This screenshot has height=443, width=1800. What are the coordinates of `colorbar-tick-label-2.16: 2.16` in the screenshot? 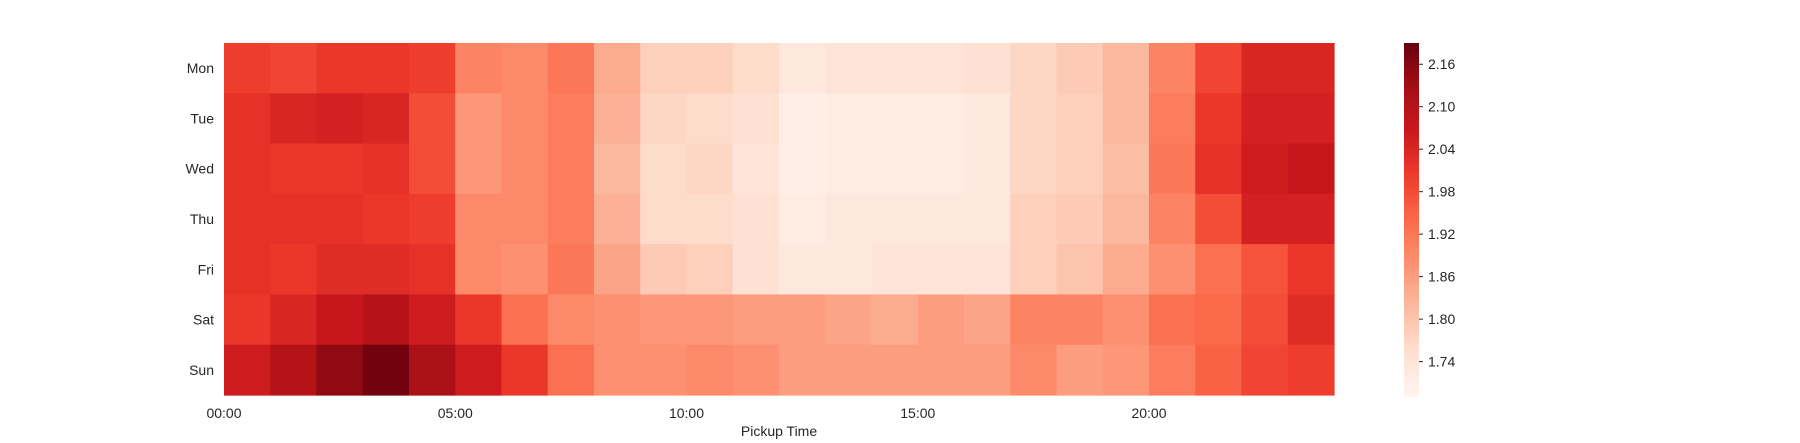 It's located at (1441, 64).